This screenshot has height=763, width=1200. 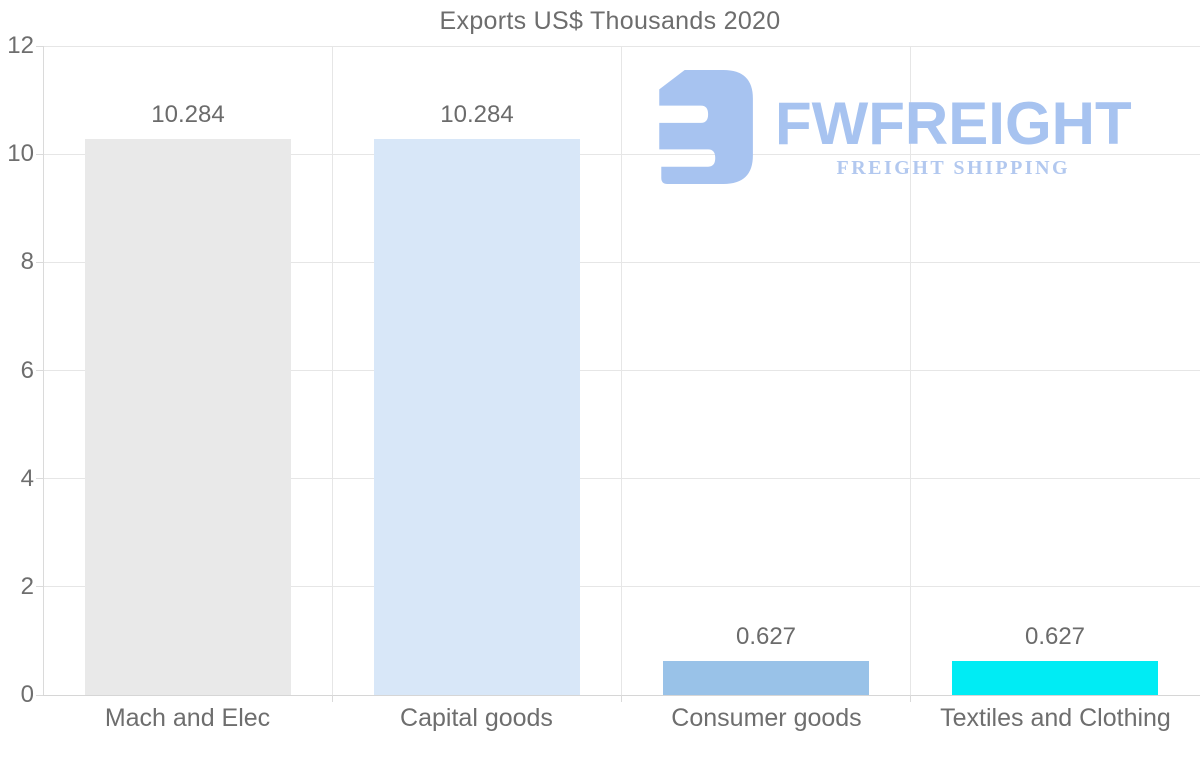 What do you see at coordinates (20, 45) in the screenshot?
I see `y-tick-label: 12` at bounding box center [20, 45].